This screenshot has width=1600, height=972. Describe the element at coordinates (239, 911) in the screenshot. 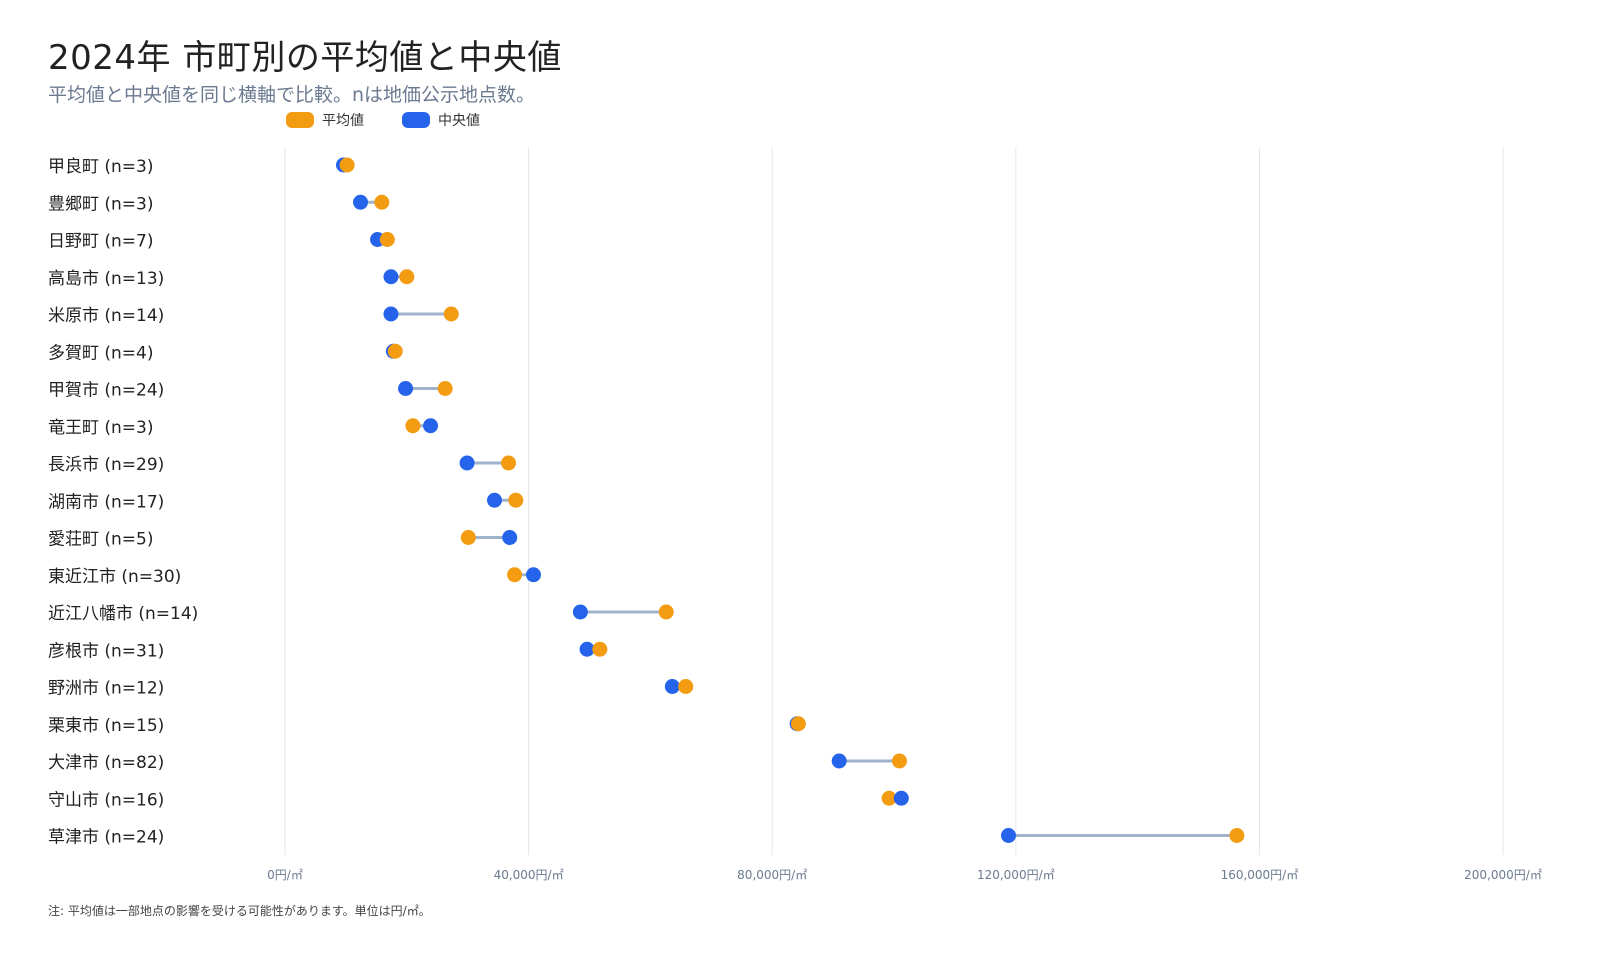

I see `footnote: 注: 平均値は一部地点の影響を受ける可能性があります。単位は円/㎡。` at that location.